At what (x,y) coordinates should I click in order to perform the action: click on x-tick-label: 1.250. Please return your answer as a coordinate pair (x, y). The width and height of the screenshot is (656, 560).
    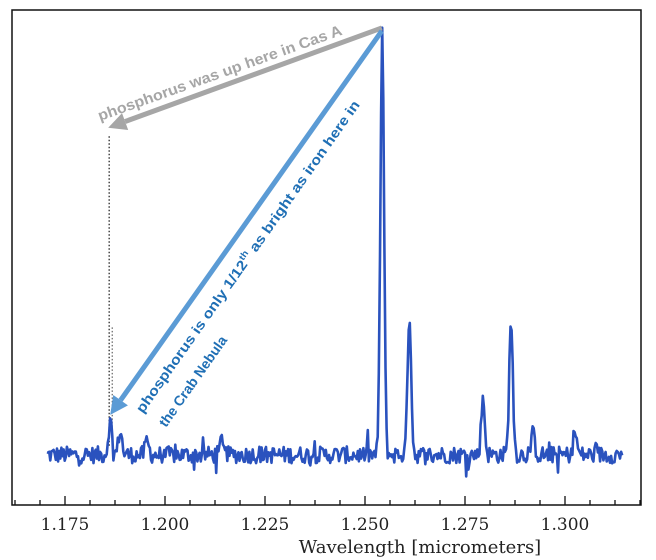
    Looking at the image, I should click on (365, 525).